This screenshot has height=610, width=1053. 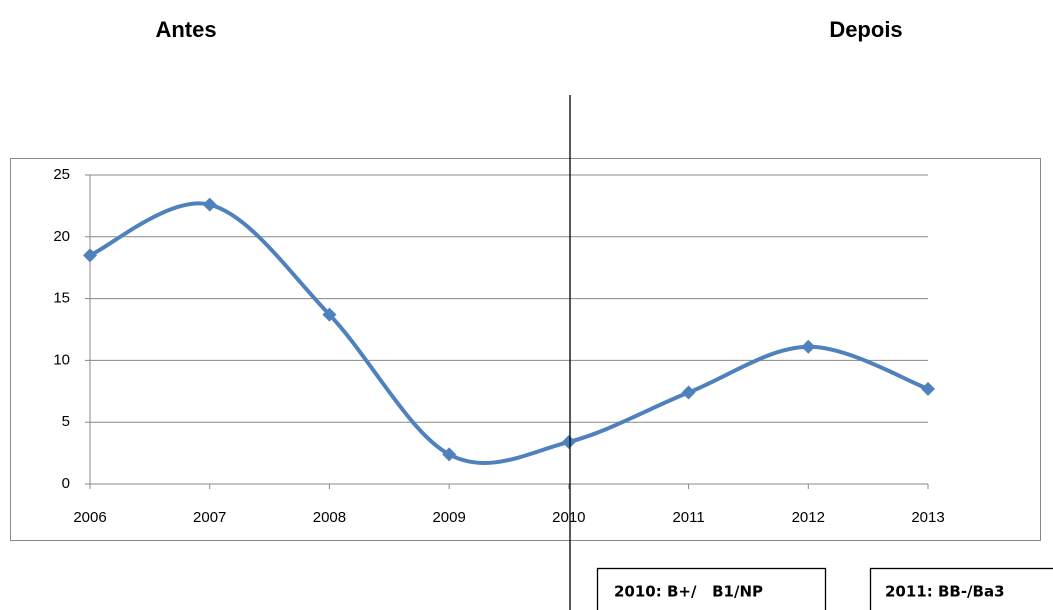 I want to click on x-tick-label: 2011, so click(x=688, y=517).